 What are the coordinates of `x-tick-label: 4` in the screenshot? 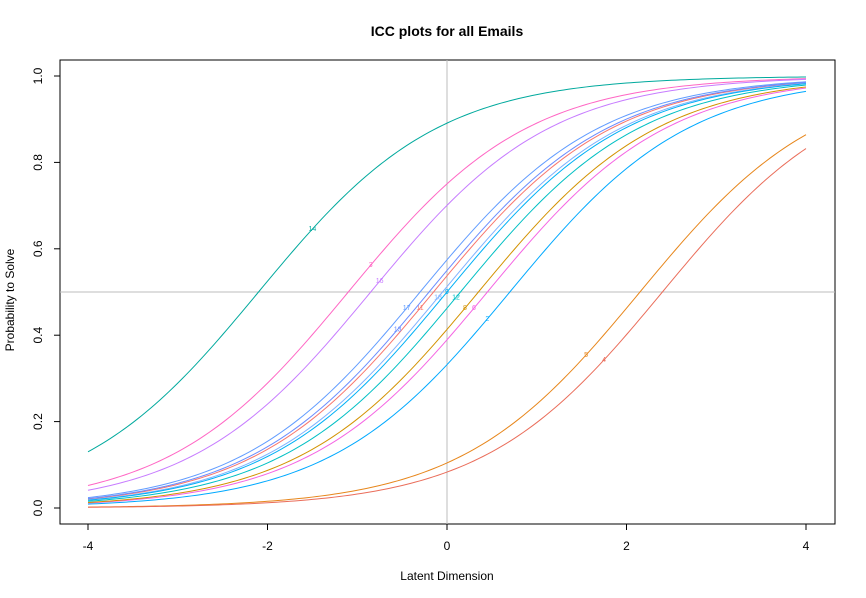 It's located at (806, 546).